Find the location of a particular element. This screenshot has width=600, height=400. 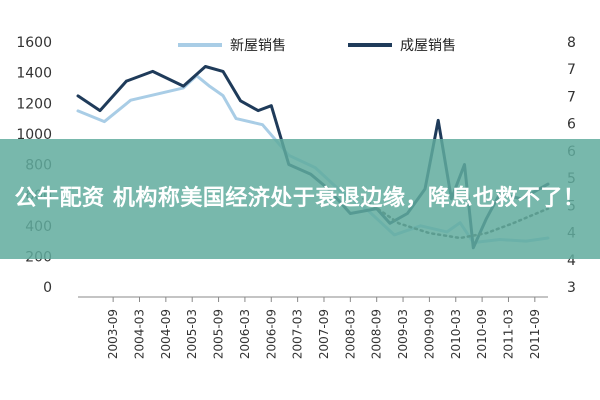

x-tick-label: 2006-09 is located at coordinates (271, 334).